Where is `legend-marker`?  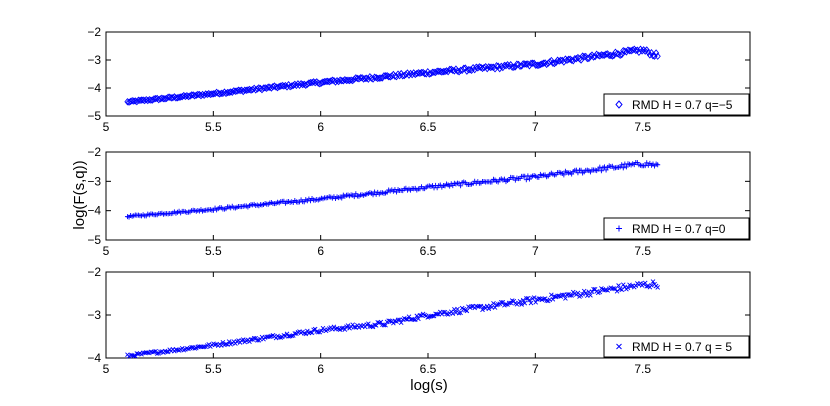 legend-marker is located at coordinates (619, 228).